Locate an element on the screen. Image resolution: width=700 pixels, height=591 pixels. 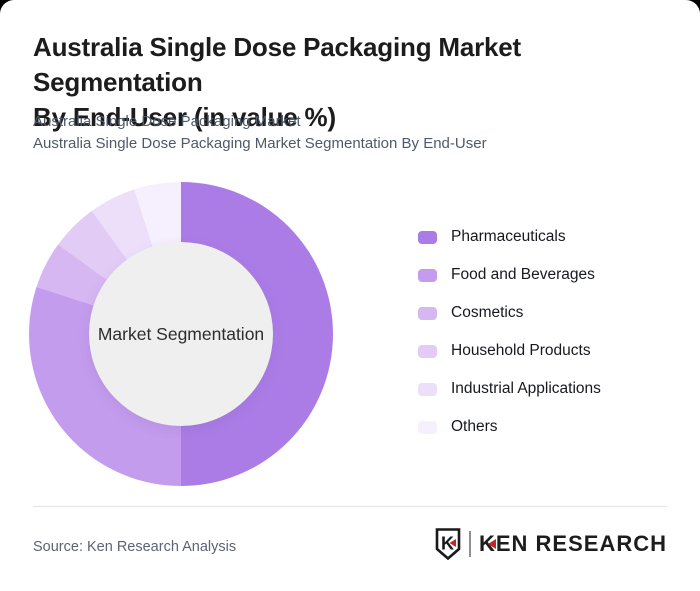
shield-k-emblem-icon: K is located at coordinates (448, 544).